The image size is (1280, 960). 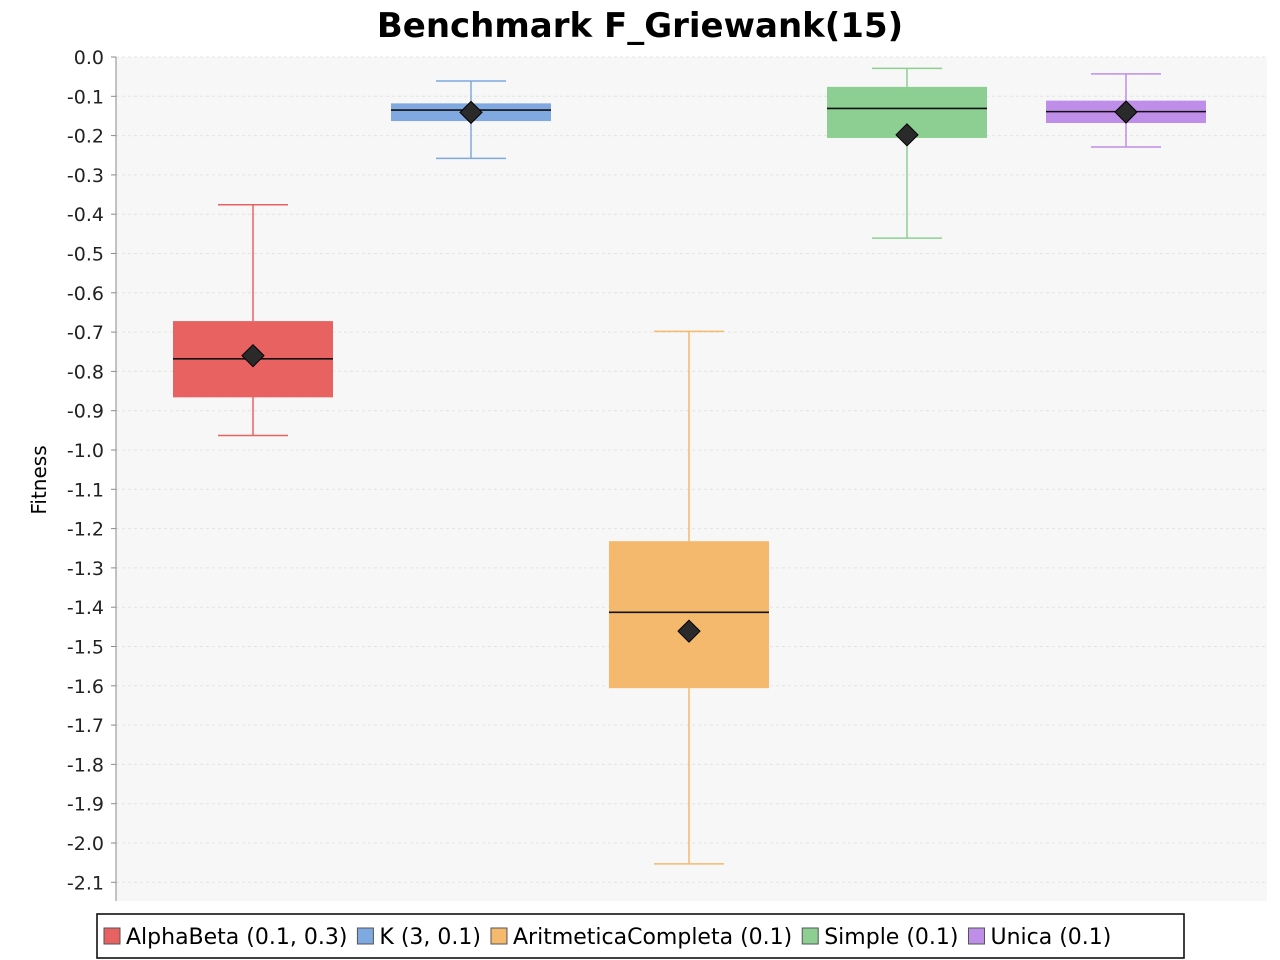 I want to click on legend-item-5: Unica (0.1), so click(x=1040, y=937).